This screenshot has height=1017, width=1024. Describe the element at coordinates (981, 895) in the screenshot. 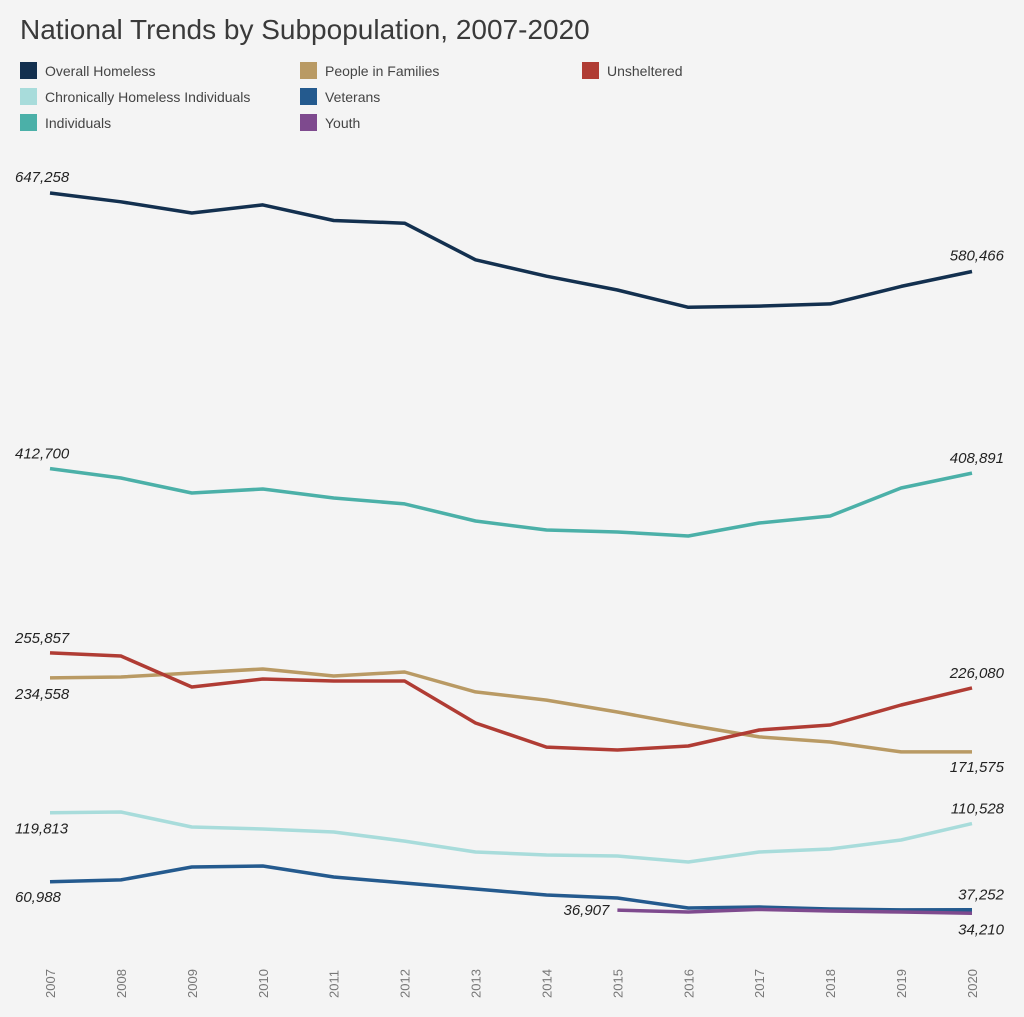

I see `data-label: 37,252` at that location.